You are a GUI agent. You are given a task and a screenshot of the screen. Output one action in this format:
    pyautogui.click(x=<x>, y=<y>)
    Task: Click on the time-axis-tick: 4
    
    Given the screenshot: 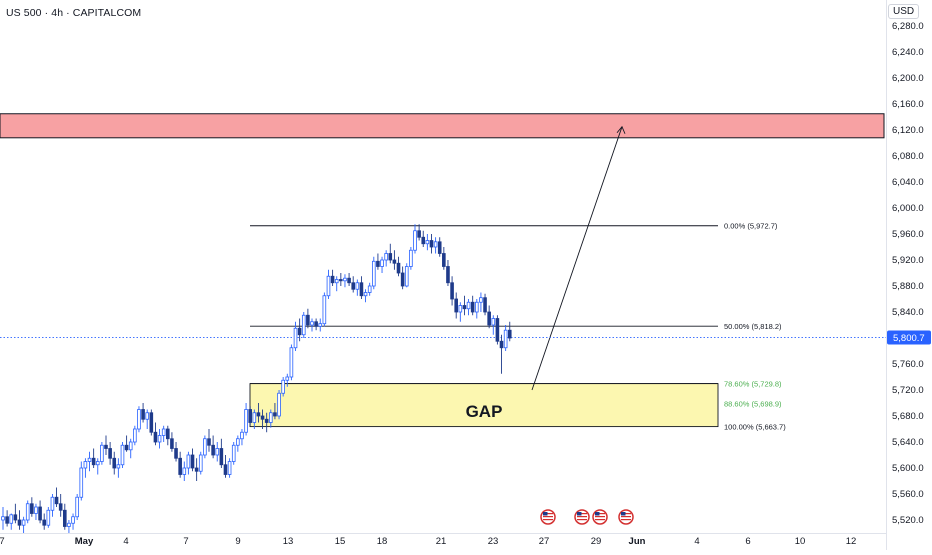 What is the action you would take?
    pyautogui.click(x=125, y=541)
    